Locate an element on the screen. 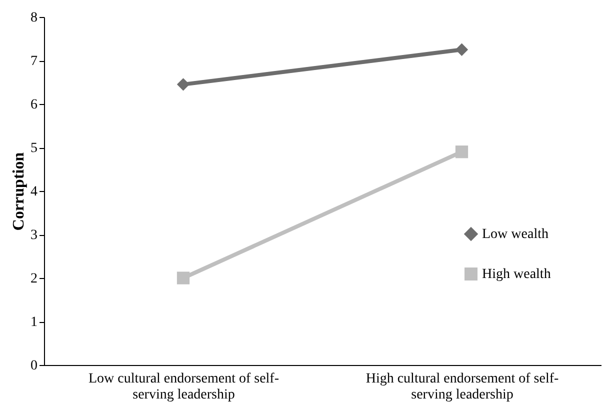  y-tick-label: 1 is located at coordinates (34, 322).